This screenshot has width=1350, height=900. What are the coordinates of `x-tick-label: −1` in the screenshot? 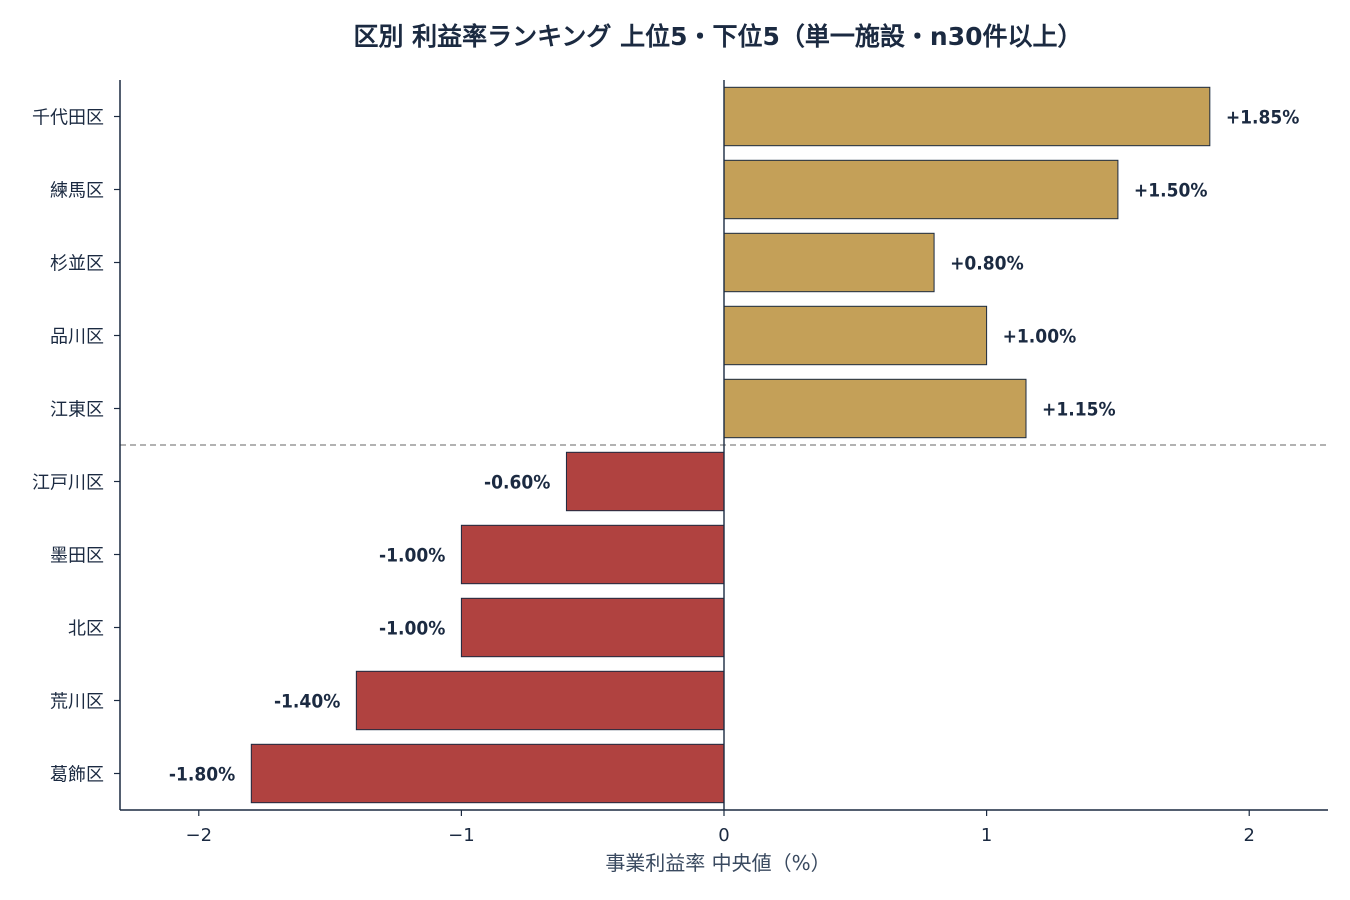 It's located at (461, 835).